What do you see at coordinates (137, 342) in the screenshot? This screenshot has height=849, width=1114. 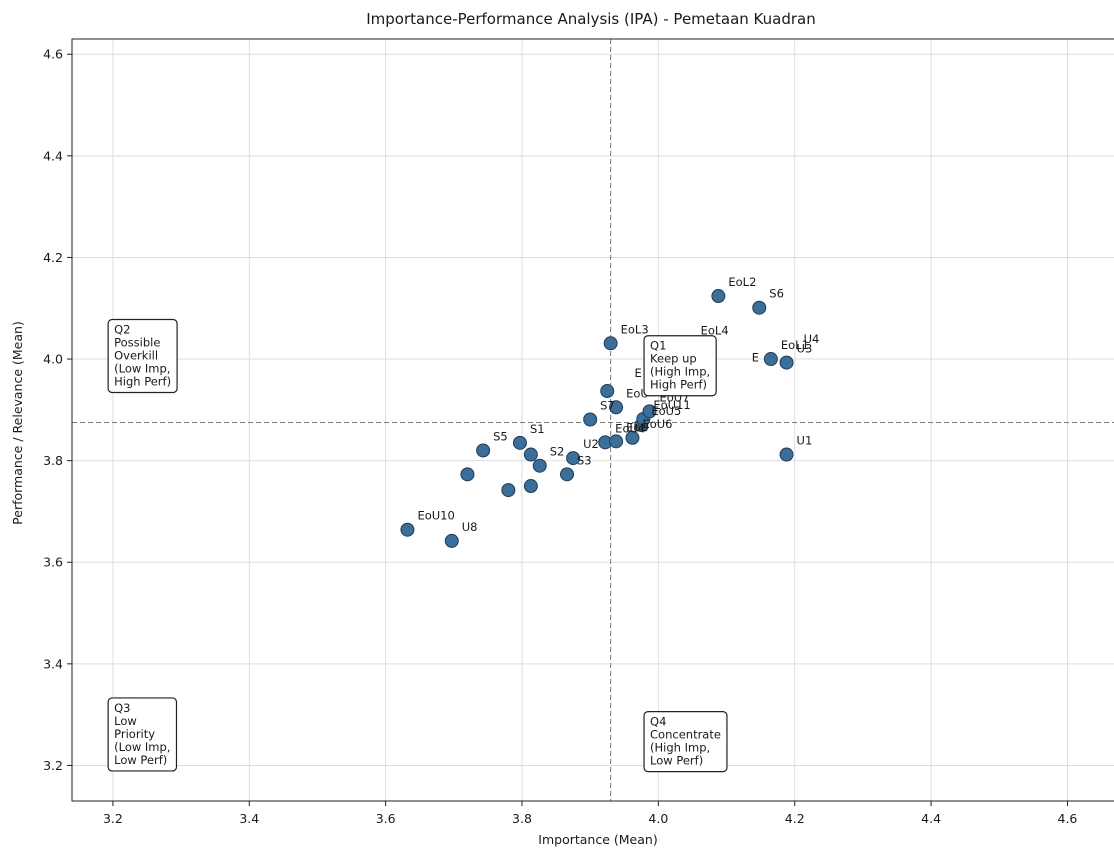 I see `quadrant-text: Possible` at bounding box center [137, 342].